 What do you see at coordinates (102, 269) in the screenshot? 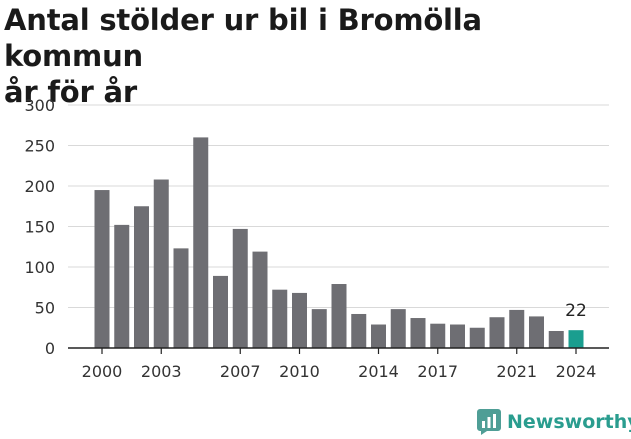
I see `bar-2000` at bounding box center [102, 269].